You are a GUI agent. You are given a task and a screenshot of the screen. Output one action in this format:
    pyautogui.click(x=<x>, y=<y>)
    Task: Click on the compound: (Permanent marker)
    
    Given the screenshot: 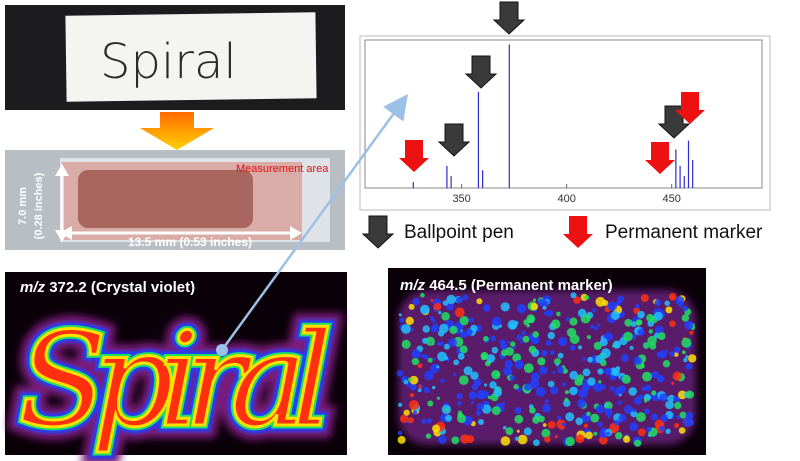 What is the action you would take?
    pyautogui.click(x=542, y=285)
    